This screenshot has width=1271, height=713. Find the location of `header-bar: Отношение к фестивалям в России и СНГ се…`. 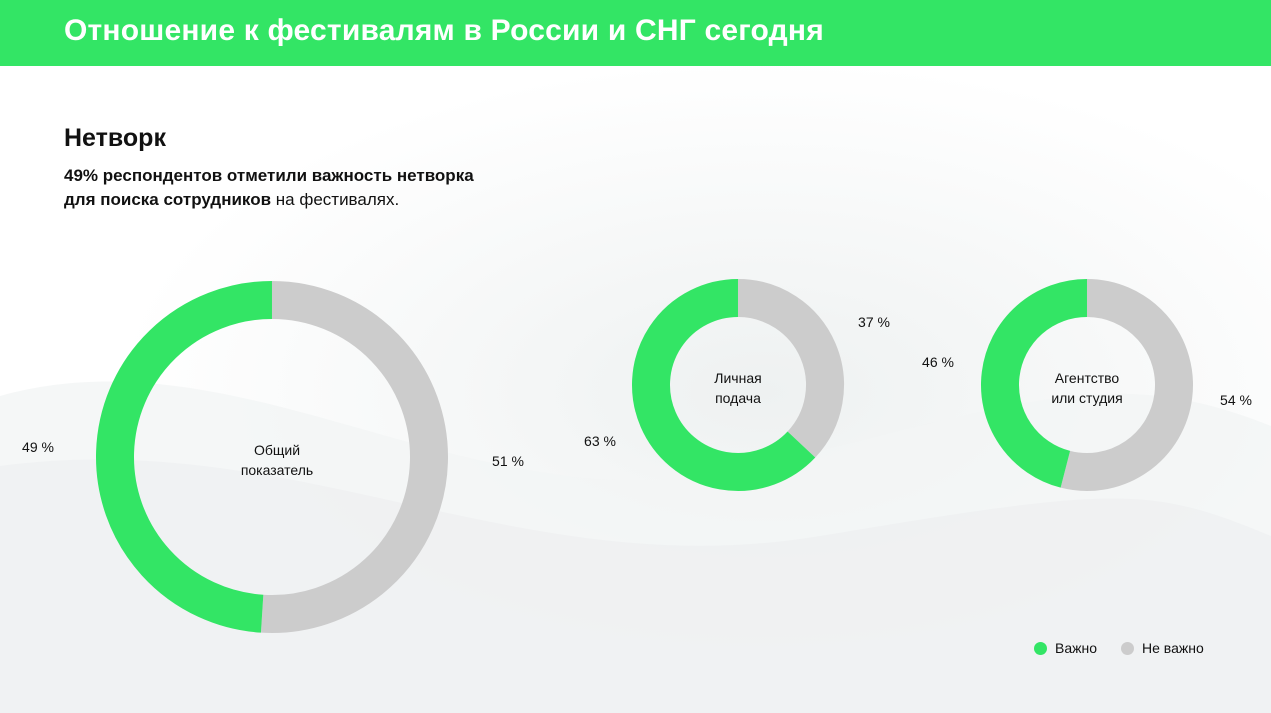

header-bar: Отношение к фестивалям в России и СНГ се… is located at coordinates (635, 33).